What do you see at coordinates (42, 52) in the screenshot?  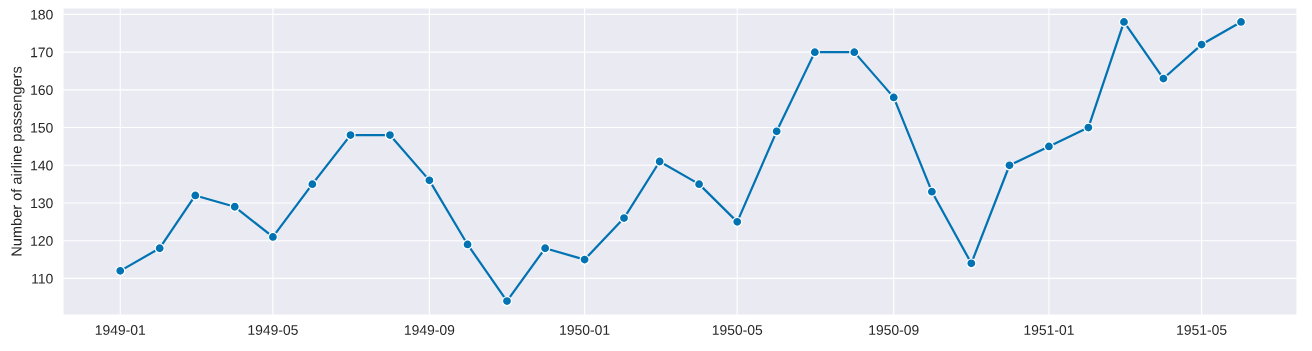 I see `y-tick-label: 170` at bounding box center [42, 52].